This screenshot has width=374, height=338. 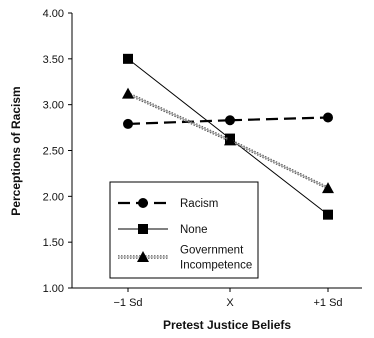 I want to click on x-tick-label: −1 Sd, so click(x=127, y=303).